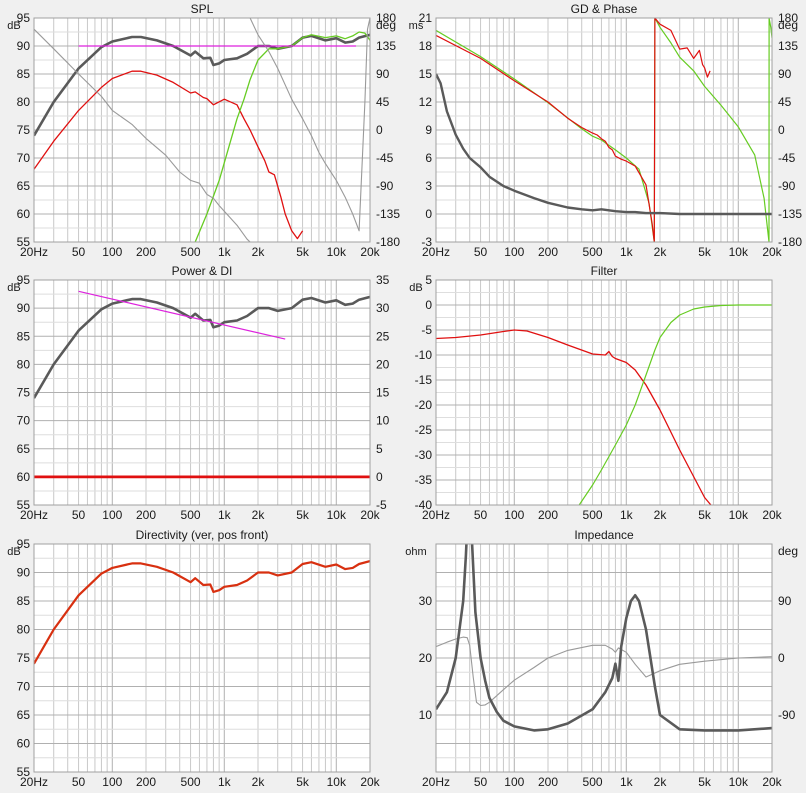  What do you see at coordinates (428, 130) in the screenshot?
I see `y-tick-label: 9` at bounding box center [428, 130].